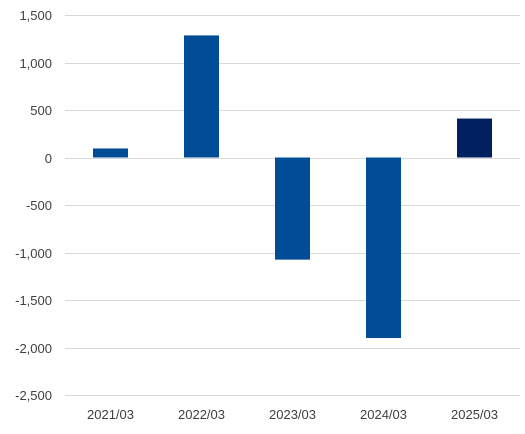 The height and width of the screenshot is (434, 525). What do you see at coordinates (33, 348) in the screenshot?
I see `y-tick-label: -2,000` at bounding box center [33, 348].